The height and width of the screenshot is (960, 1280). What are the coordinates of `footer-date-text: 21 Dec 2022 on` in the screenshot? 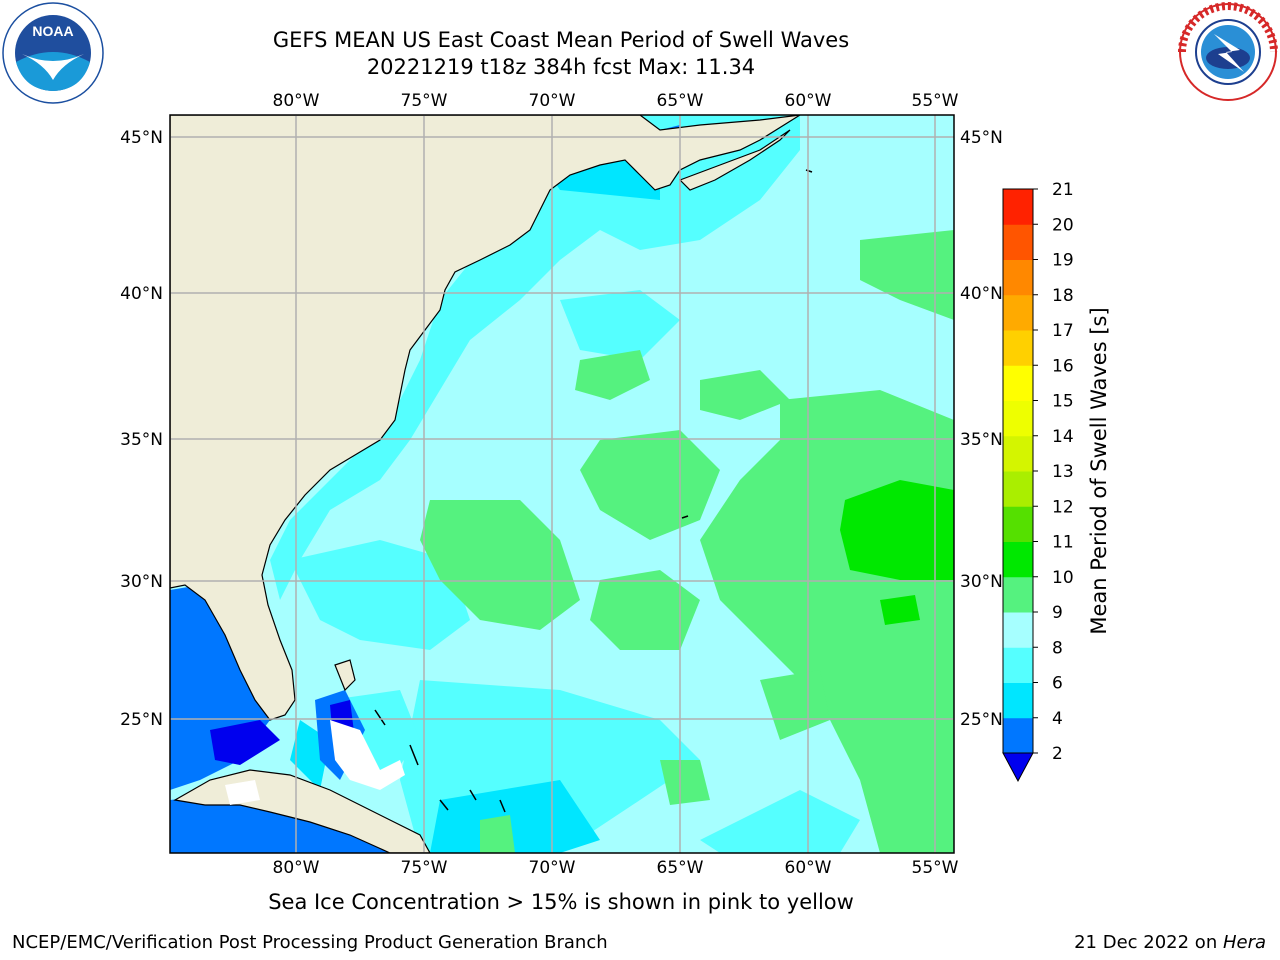 It's located at (1148, 942).